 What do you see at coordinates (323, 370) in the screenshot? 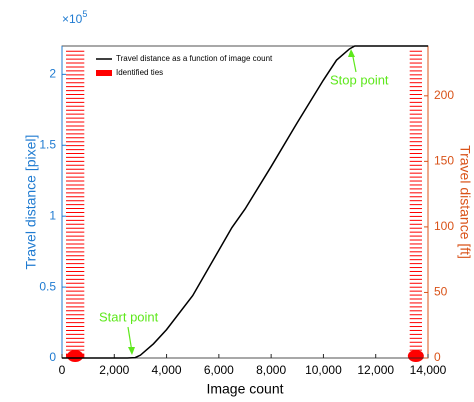
I see `x-tick-label: 10,000` at bounding box center [323, 370].